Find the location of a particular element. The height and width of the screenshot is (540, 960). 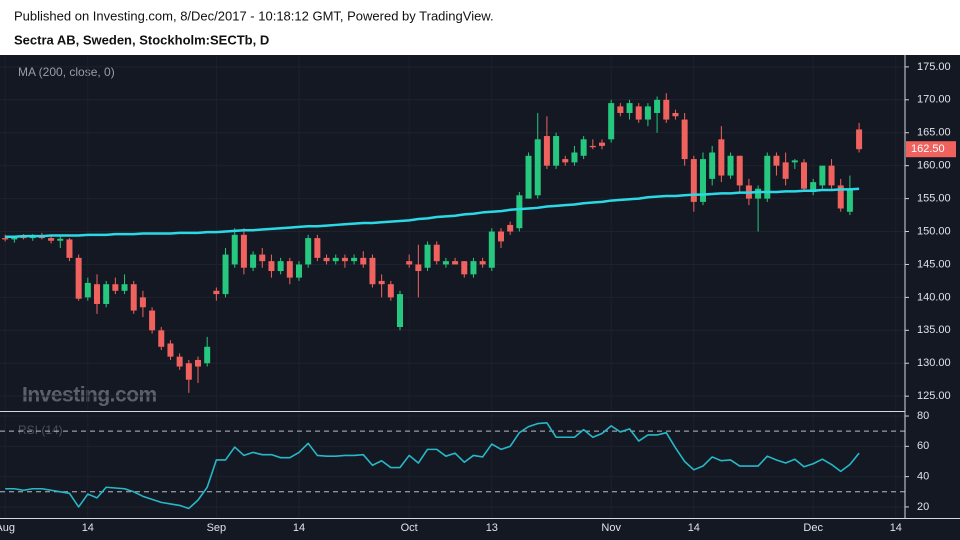

x-tick-label: Aug is located at coordinates (7, 528).